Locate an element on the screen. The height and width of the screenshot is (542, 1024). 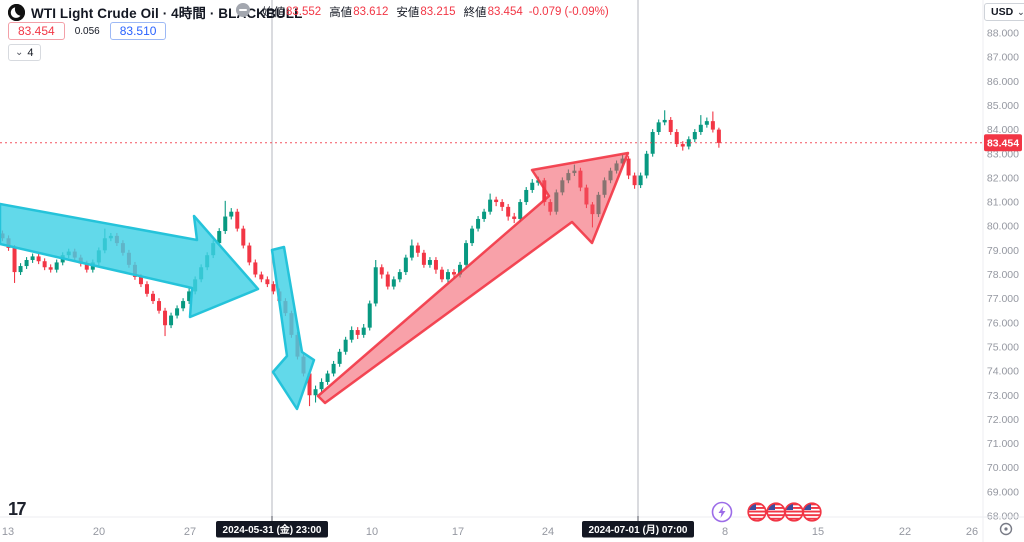
collapse-indicators-button: ⌄ 4 is located at coordinates (24, 52).